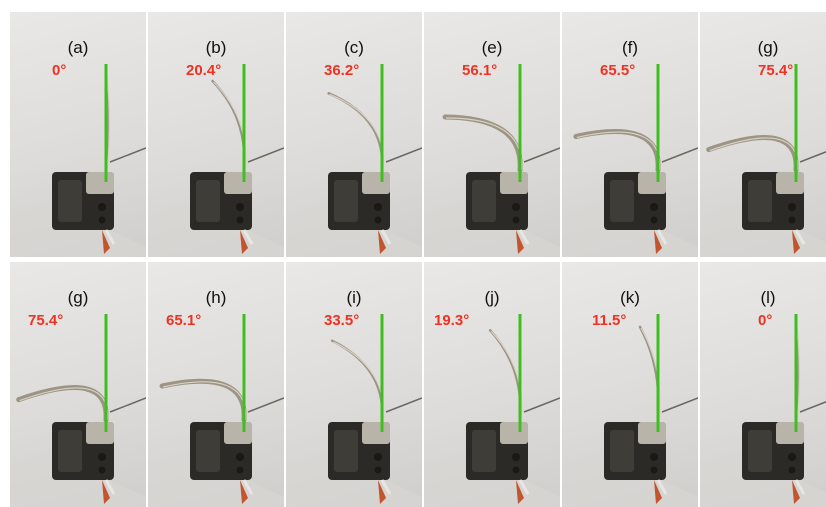  I want to click on angle-label: 0°, so click(765, 320).